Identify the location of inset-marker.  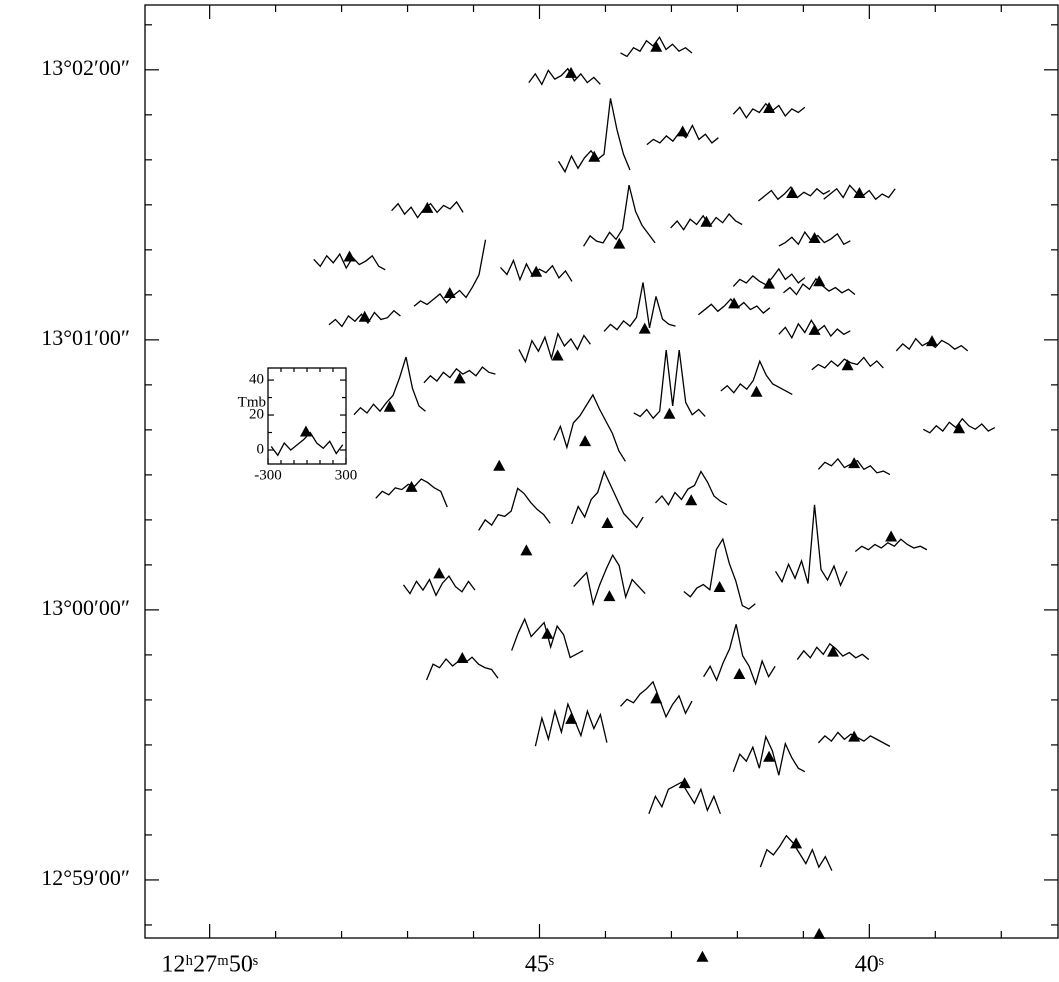
(305, 431).